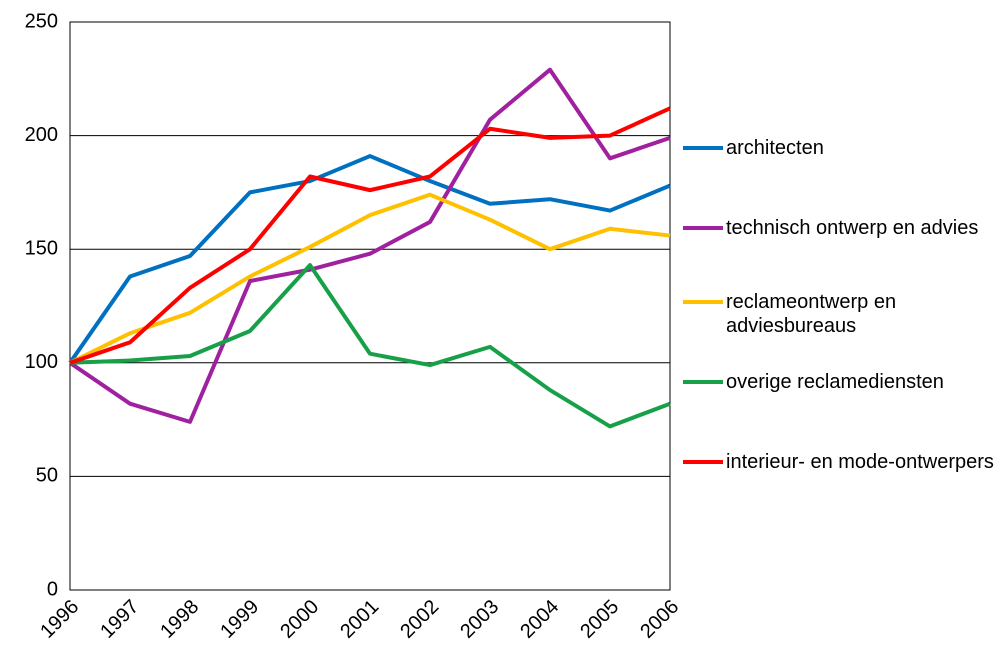  I want to click on y-tick-label: 50, so click(47, 476).